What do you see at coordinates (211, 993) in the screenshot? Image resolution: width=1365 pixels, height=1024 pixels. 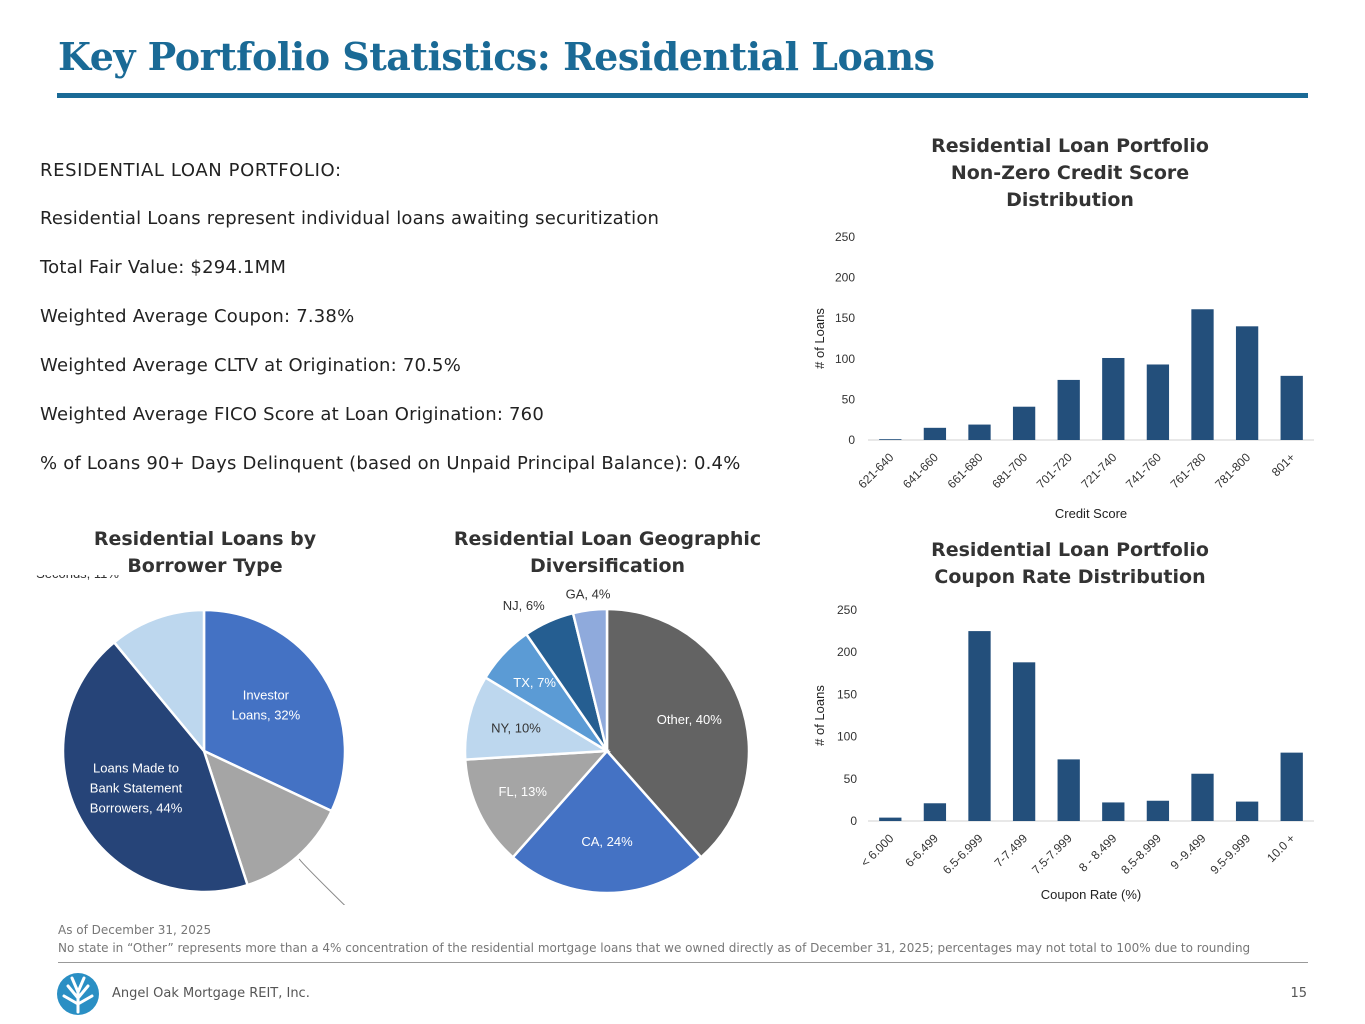 I see `company-name: Angel Oak Mortgage REIT, Inc.` at bounding box center [211, 993].